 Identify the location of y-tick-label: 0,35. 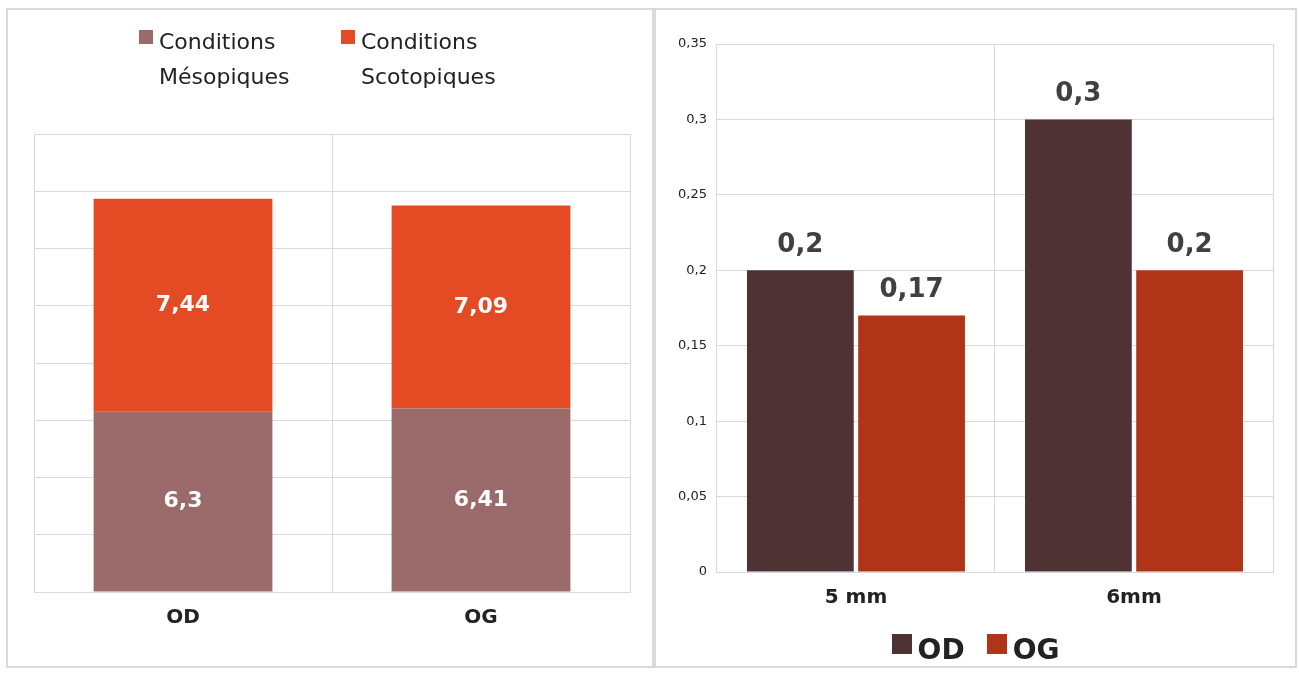
(692, 43).